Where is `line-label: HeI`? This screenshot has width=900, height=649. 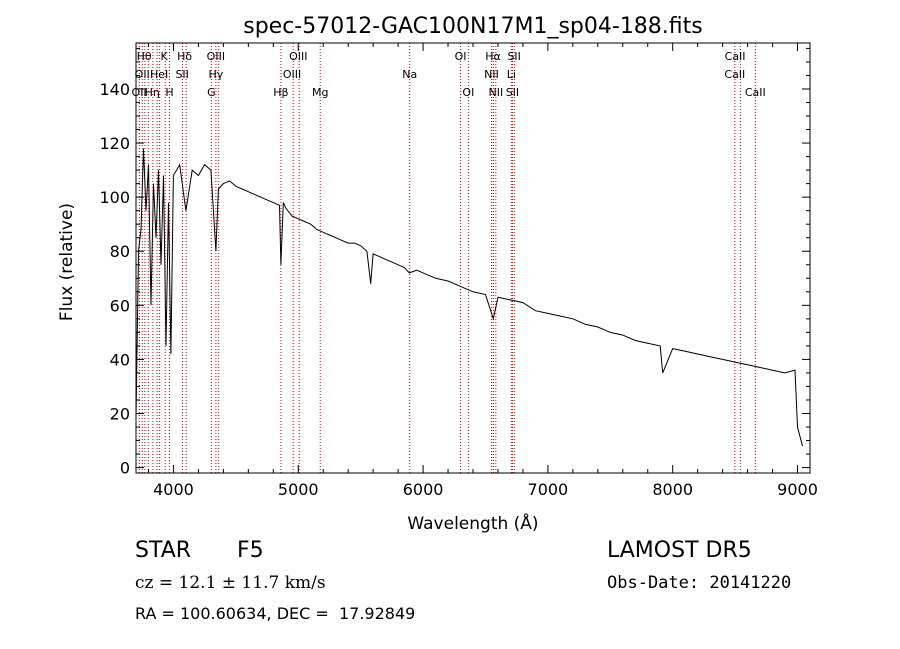
line-label: HeI is located at coordinates (159, 74).